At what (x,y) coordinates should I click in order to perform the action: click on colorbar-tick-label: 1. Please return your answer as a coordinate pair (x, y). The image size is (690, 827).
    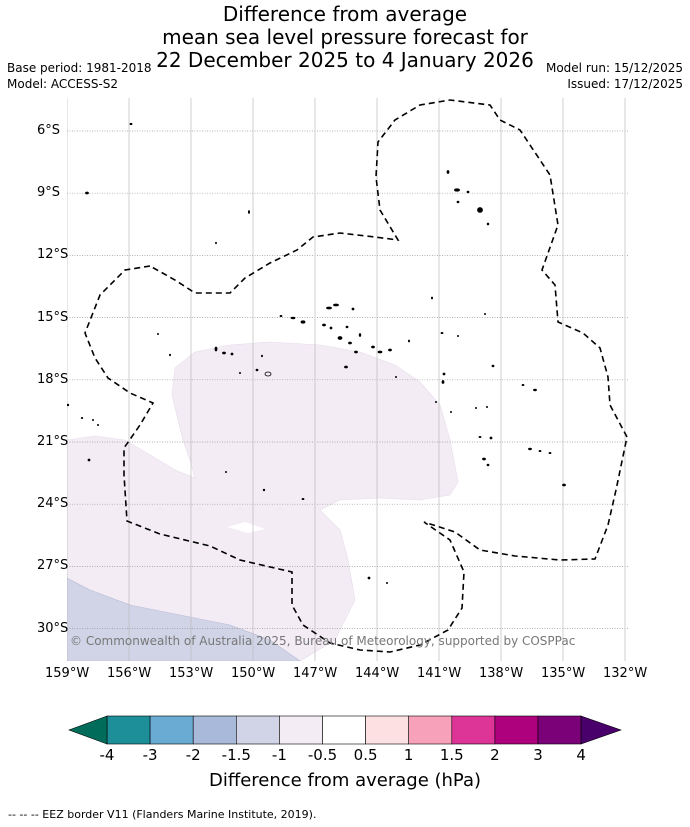
    Looking at the image, I should click on (408, 755).